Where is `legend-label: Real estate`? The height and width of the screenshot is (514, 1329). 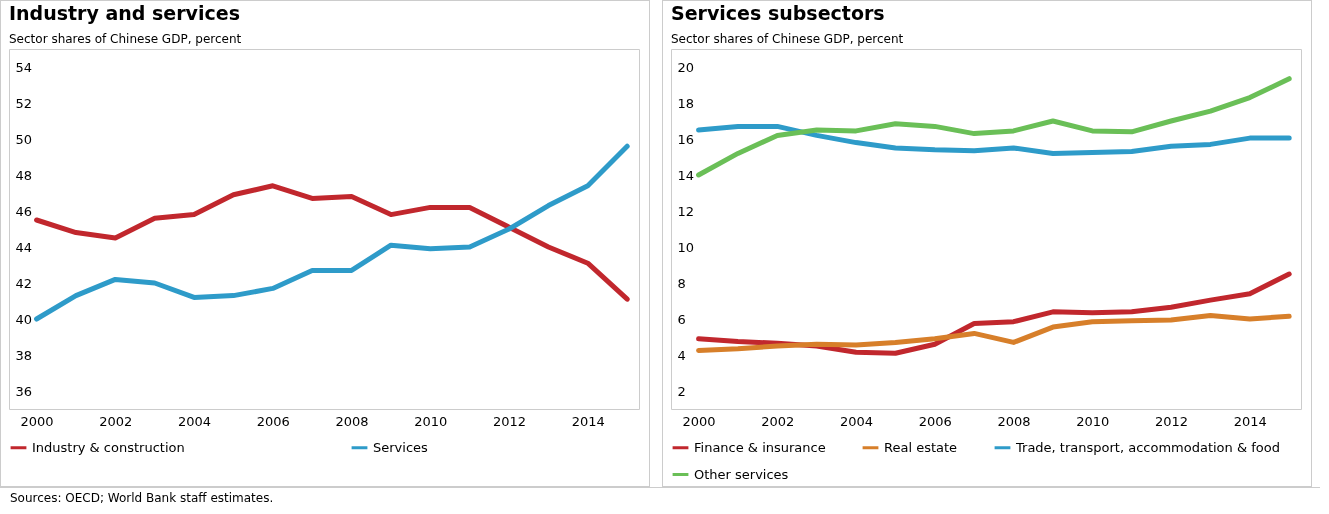
legend-label: Real estate is located at coordinates (921, 447).